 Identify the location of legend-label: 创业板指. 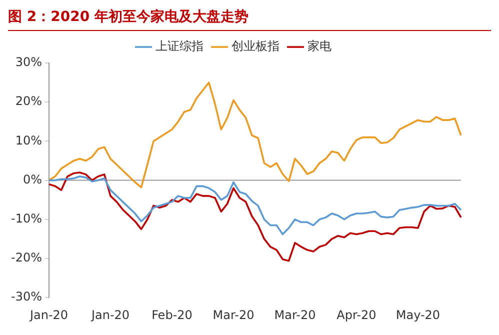
(256, 46).